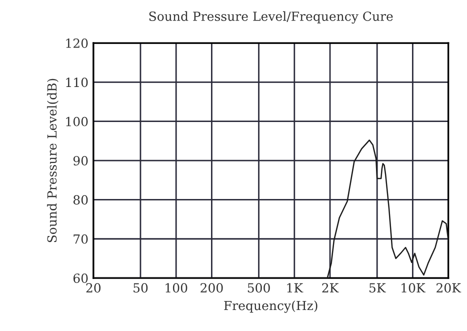  I want to click on y-tick-label: 60, so click(80, 278).